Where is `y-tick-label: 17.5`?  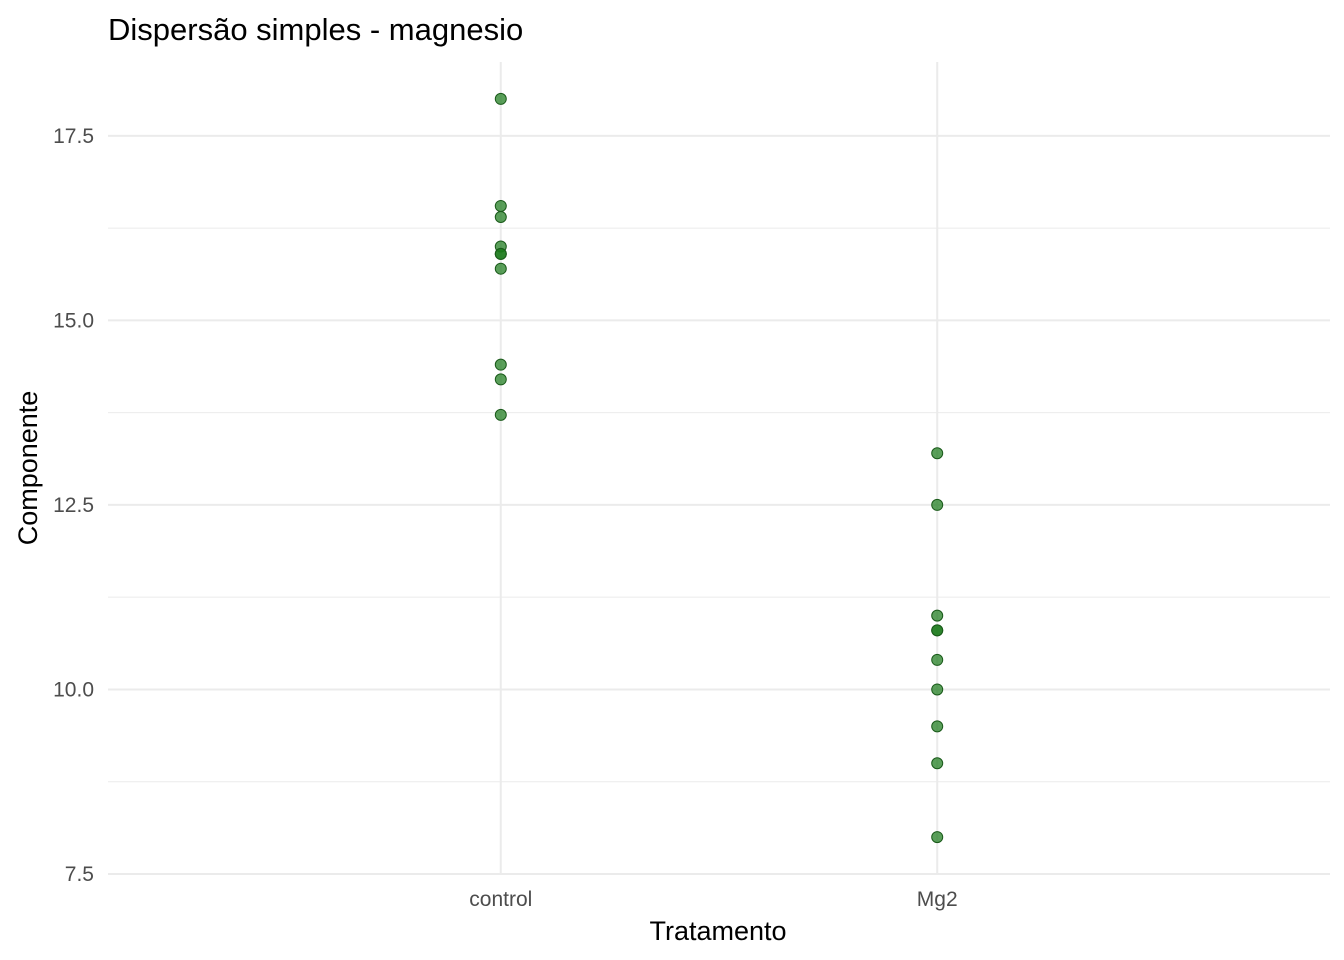 y-tick-label: 17.5 is located at coordinates (73, 136).